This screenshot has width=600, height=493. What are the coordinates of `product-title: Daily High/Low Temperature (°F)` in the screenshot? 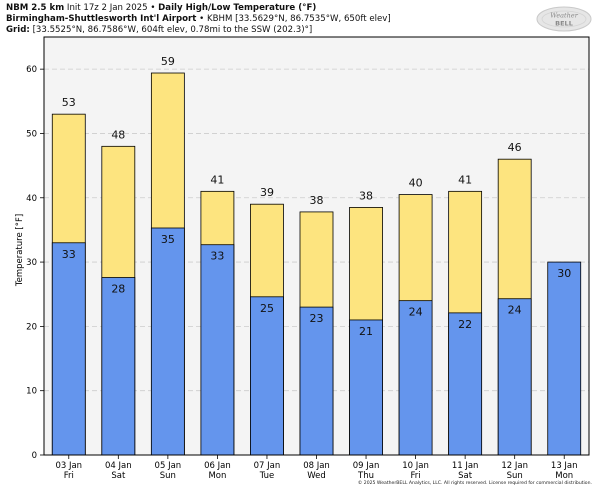 It's located at (237, 8).